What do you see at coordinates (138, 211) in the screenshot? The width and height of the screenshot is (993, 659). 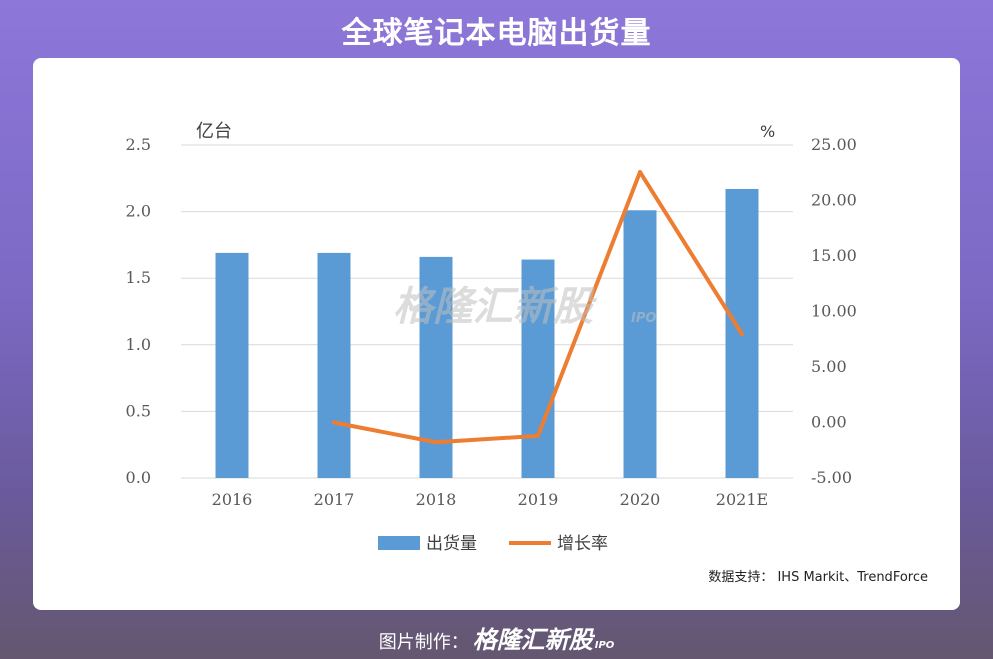 I see `y-left-tick-label: 2.0` at bounding box center [138, 211].